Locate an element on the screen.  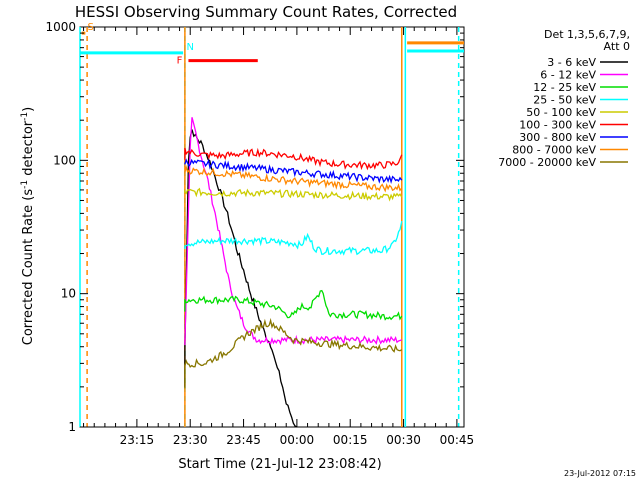
x-tick-label: 23:30 is located at coordinates (190, 440).